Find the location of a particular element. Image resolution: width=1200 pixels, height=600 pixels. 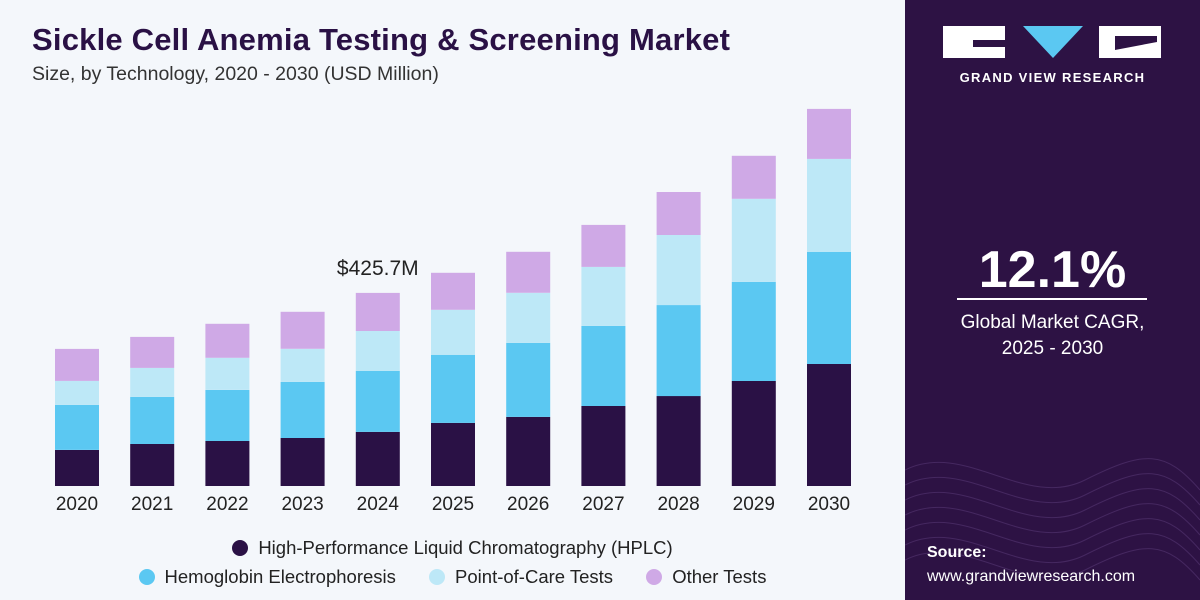

cagr-label: Global Market CAGR, 2025 - 2030 is located at coordinates (1052, 336).